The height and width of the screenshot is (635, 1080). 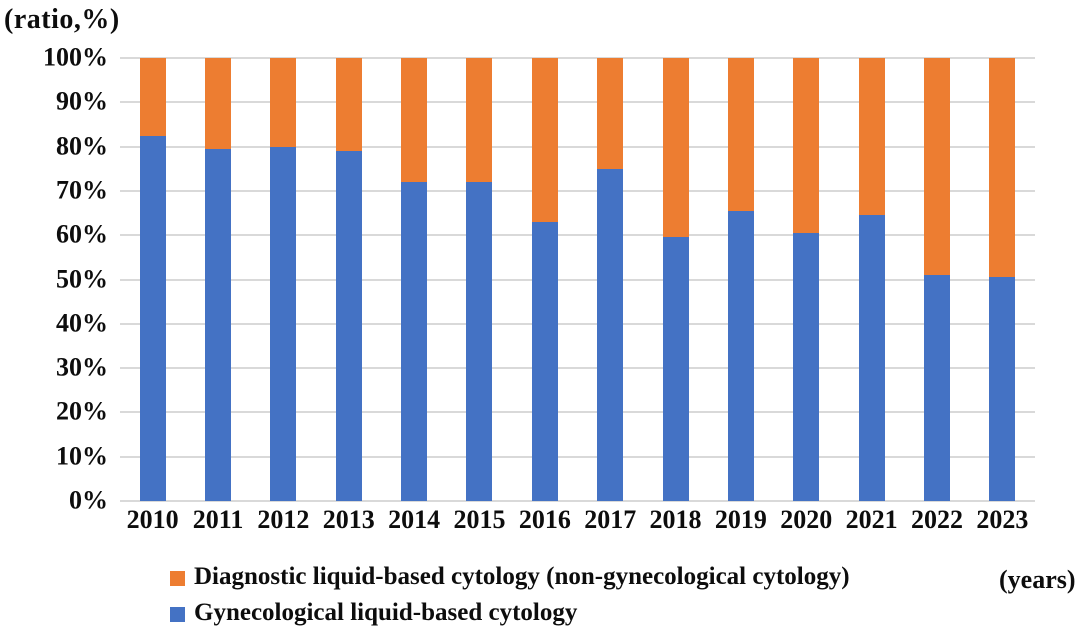 I want to click on x-tick-label-2021: 2021, so click(x=871, y=519).